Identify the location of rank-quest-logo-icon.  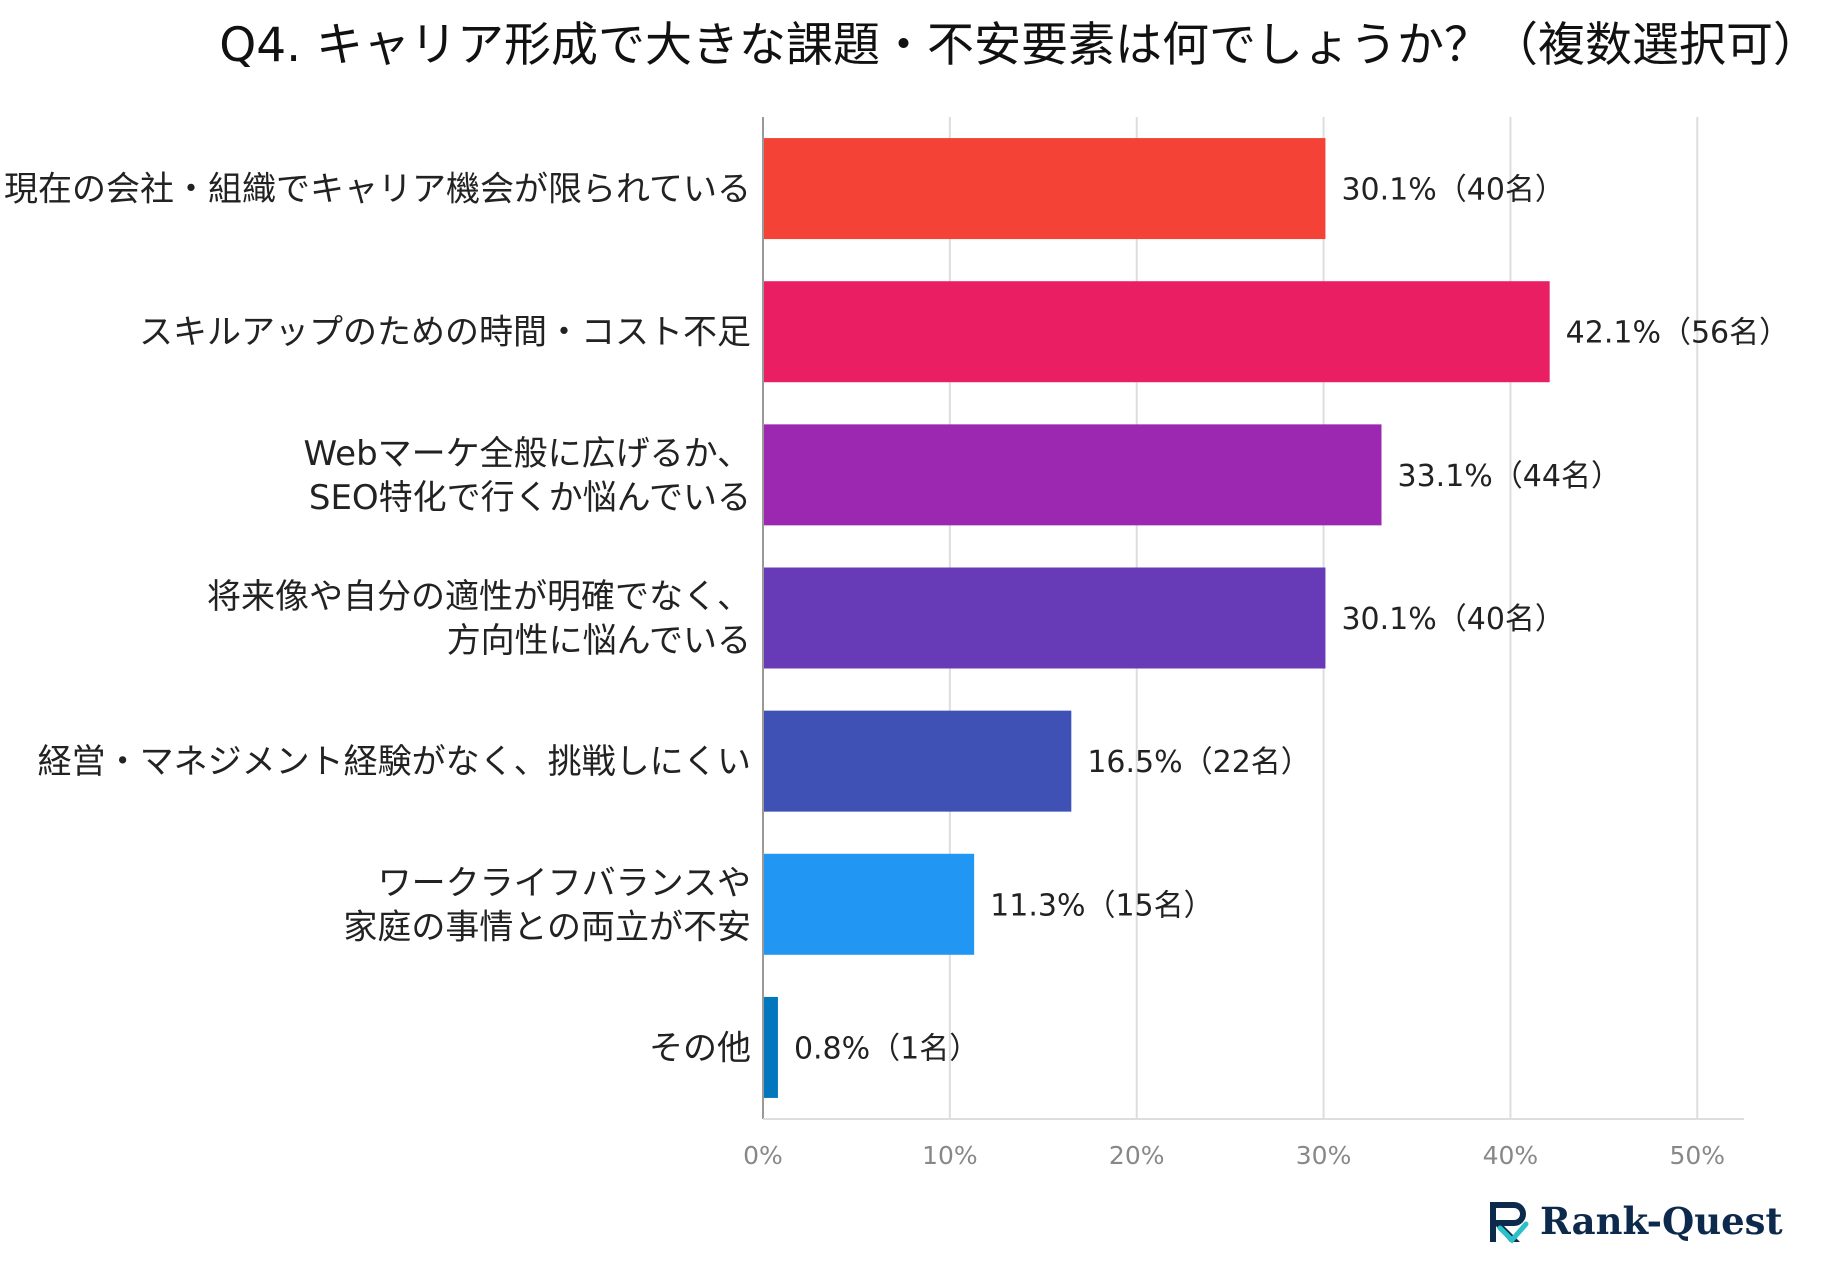
(1509, 1223).